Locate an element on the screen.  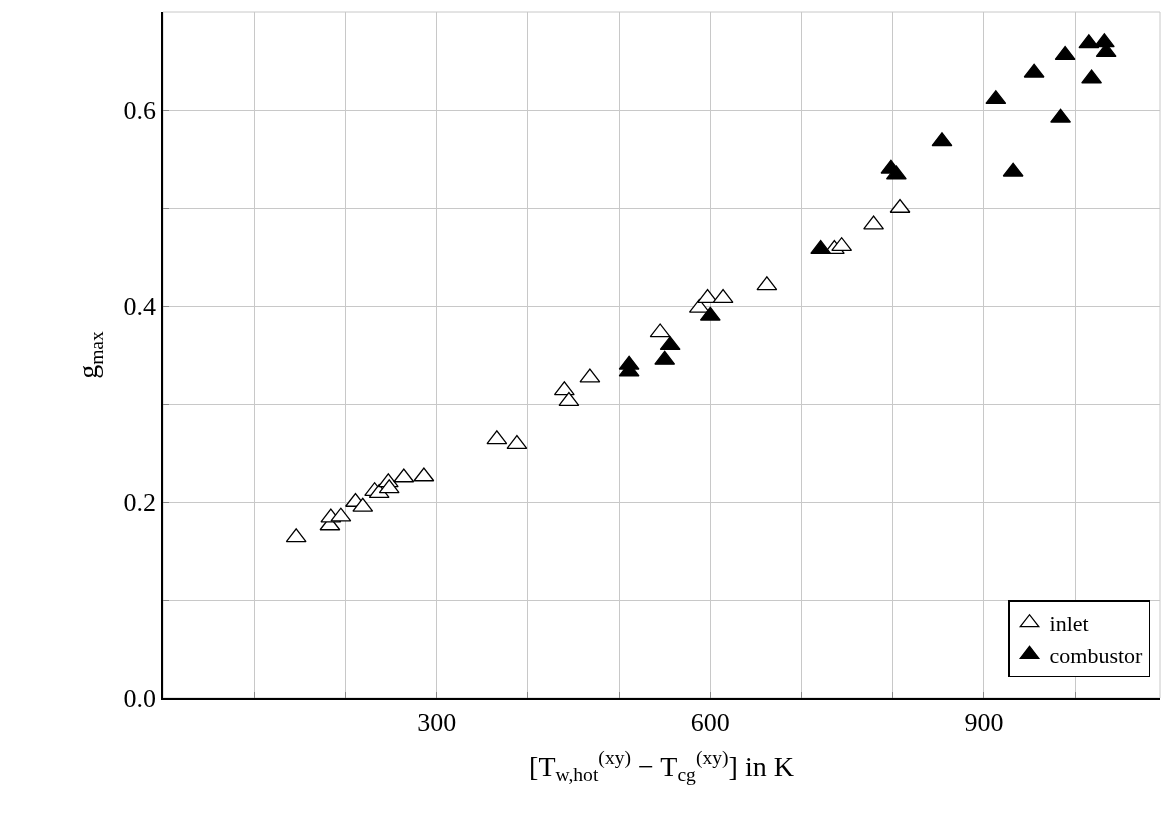
y-tick-label: 0.4 is located at coordinates (140, 307).